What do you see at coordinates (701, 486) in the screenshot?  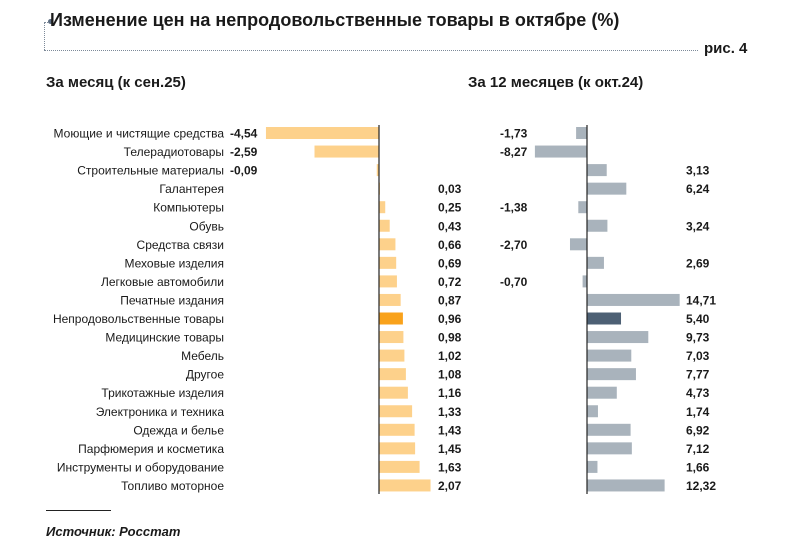 I see `year-value-label: 12,32` at bounding box center [701, 486].